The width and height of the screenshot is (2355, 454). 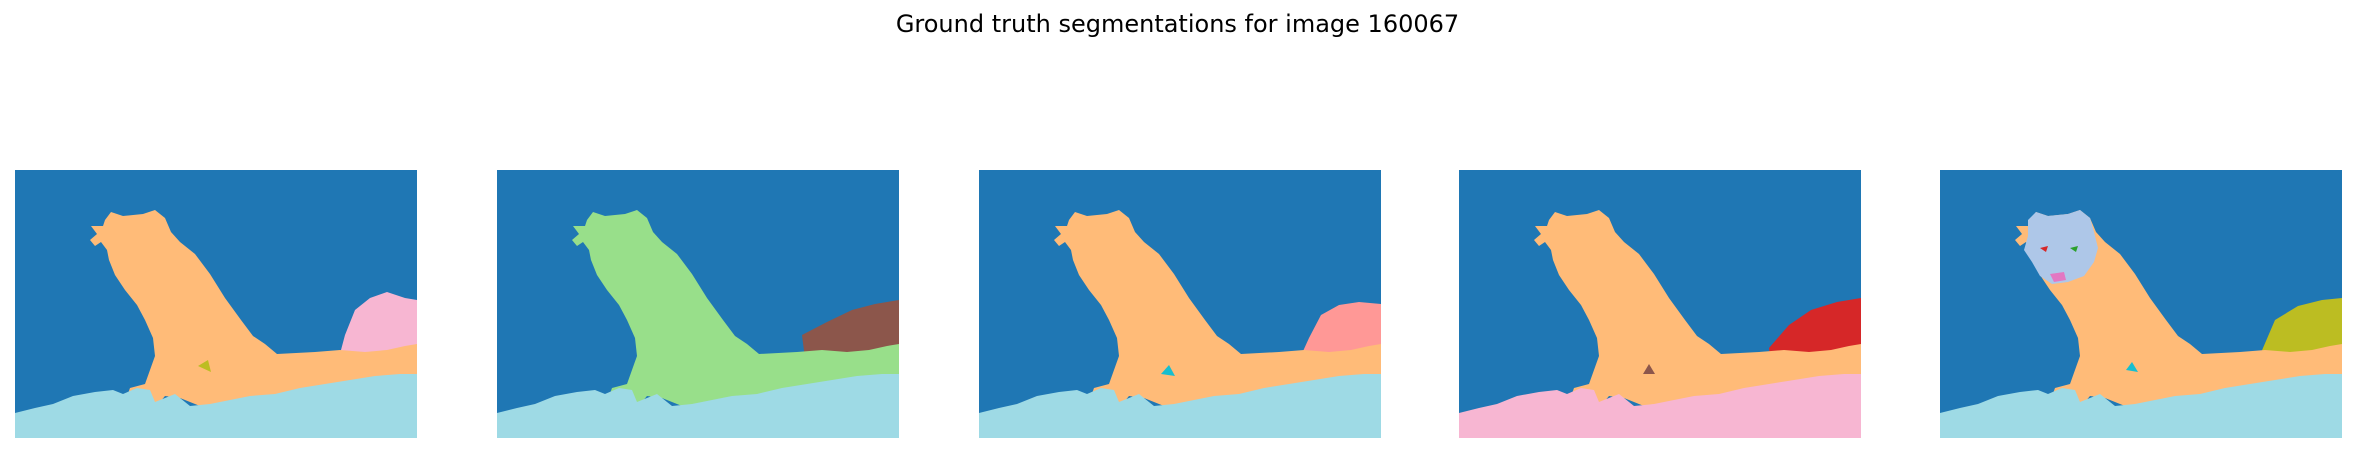 I want to click on eye-right, so click(x=2074, y=249).